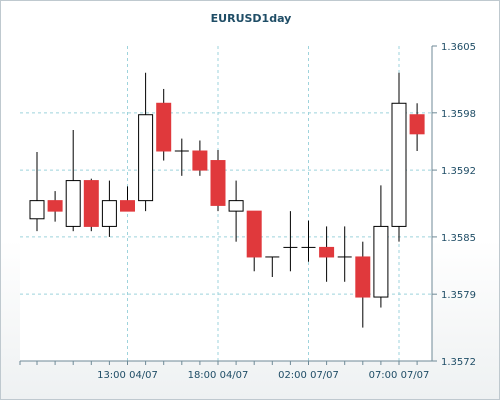 The width and height of the screenshot is (500, 400). Describe the element at coordinates (458, 171) in the screenshot. I see `y-tick-label: 1.3592` at that location.